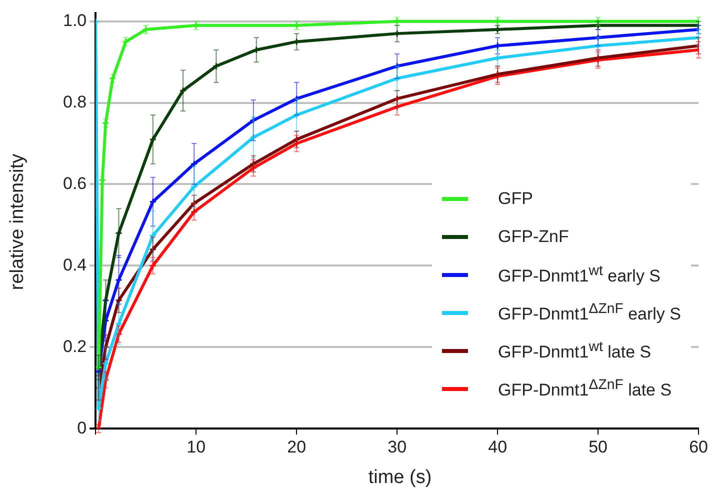  I want to click on x-tick-label: 40, so click(498, 446).